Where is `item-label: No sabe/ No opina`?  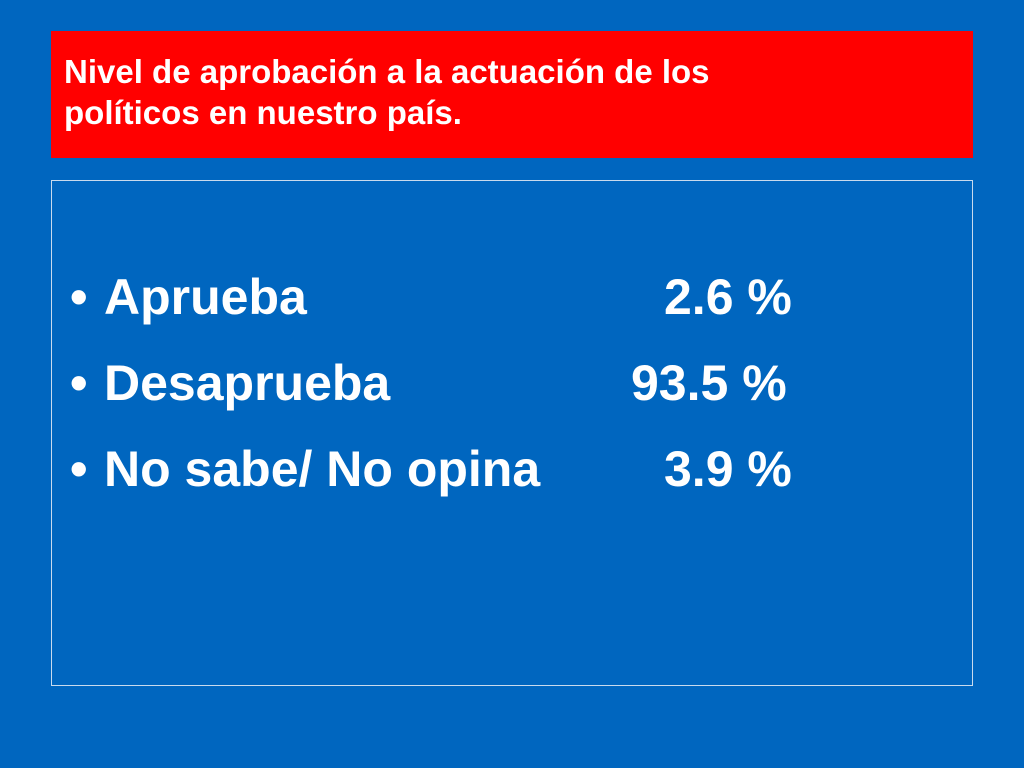
item-label: No sabe/ No opina is located at coordinates (322, 469).